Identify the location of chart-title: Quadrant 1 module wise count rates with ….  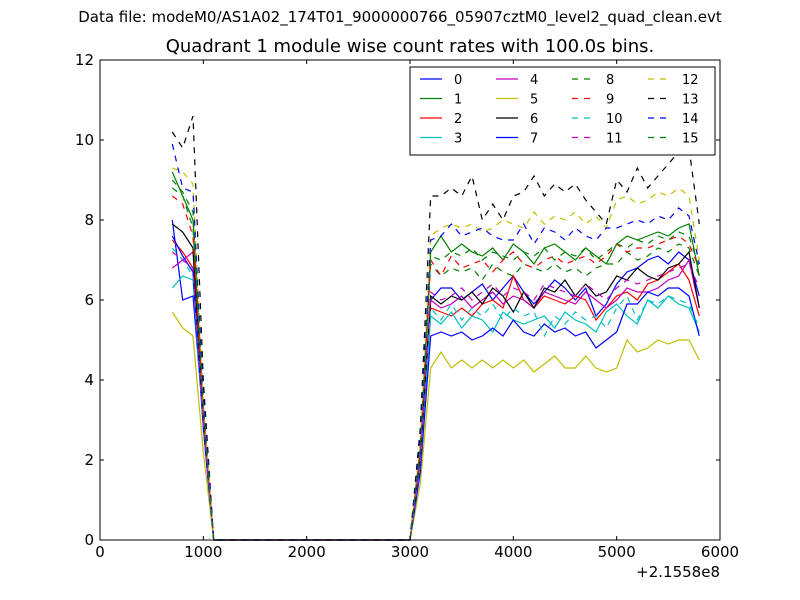
(410, 46).